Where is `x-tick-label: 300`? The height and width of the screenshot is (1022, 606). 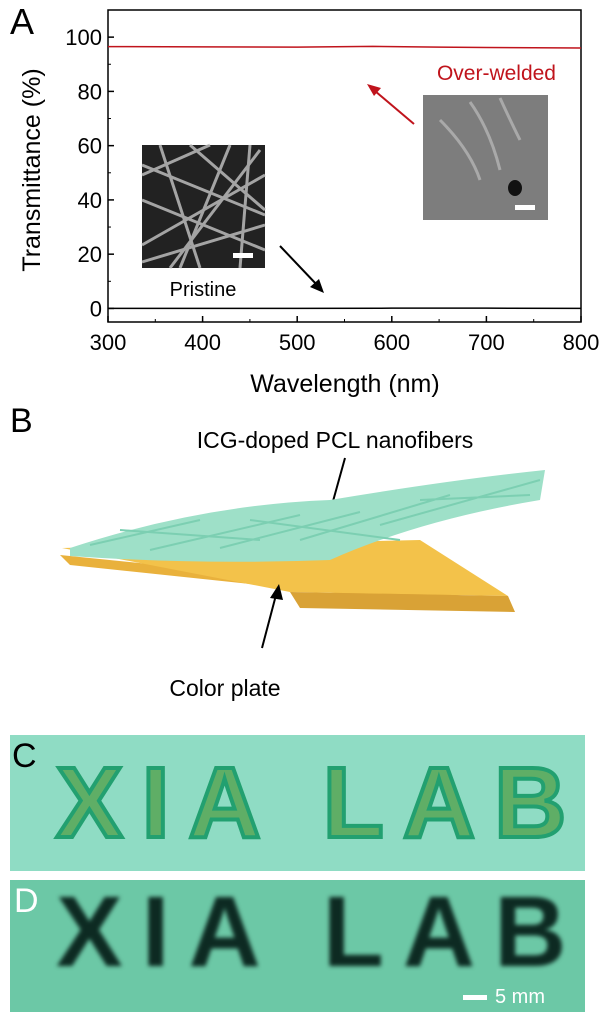 x-tick-label: 300 is located at coordinates (108, 342).